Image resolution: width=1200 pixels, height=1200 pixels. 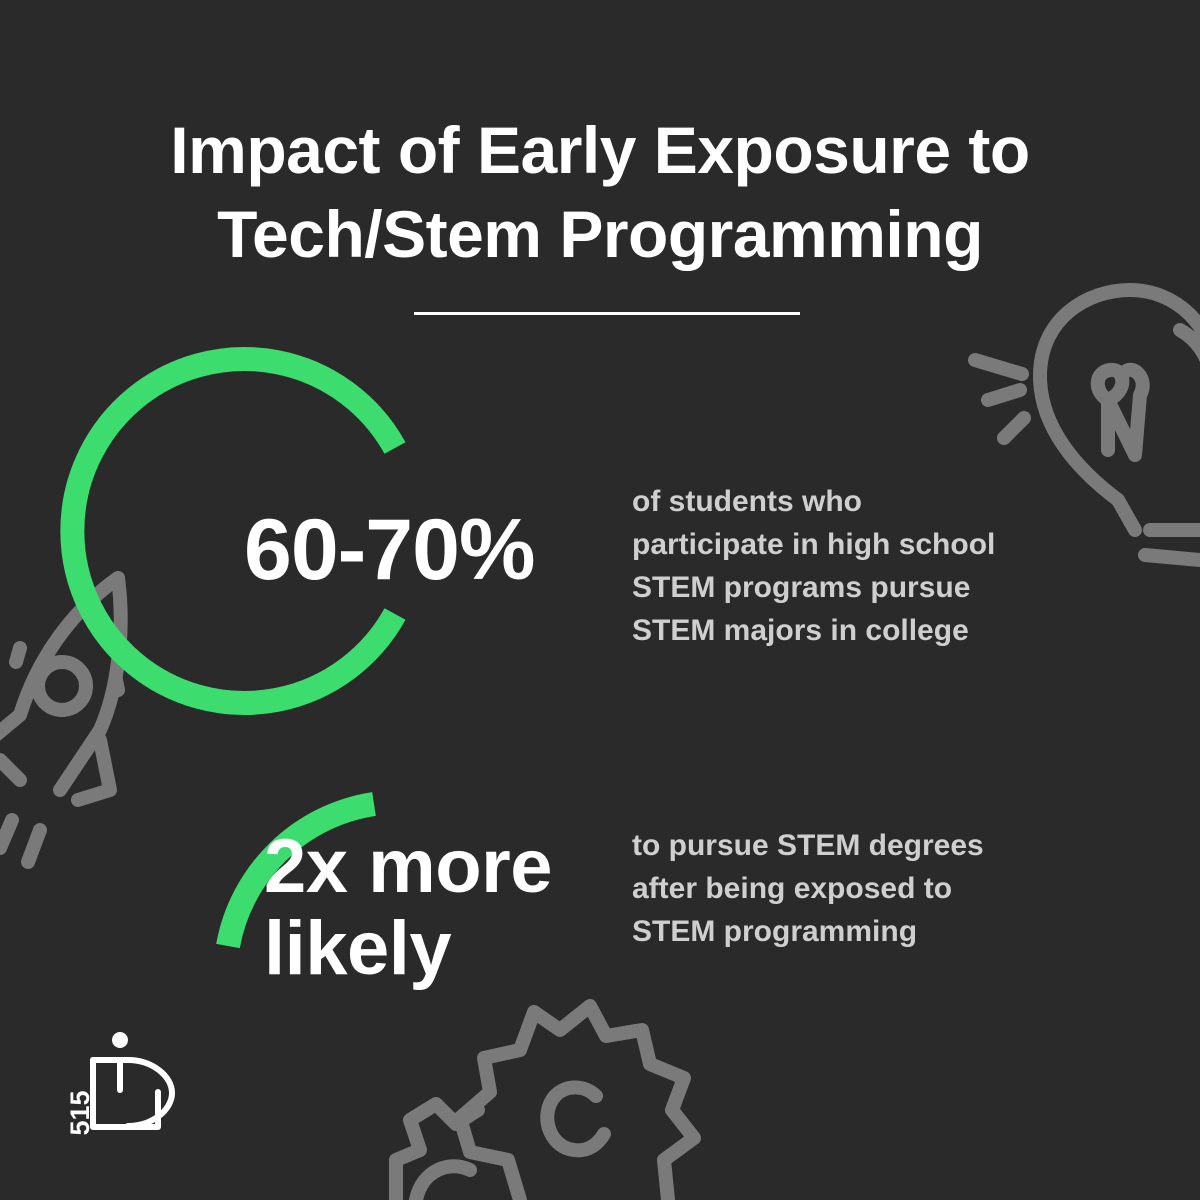 I want to click on stat-2-value: 2x more likely, so click(x=408, y=907).